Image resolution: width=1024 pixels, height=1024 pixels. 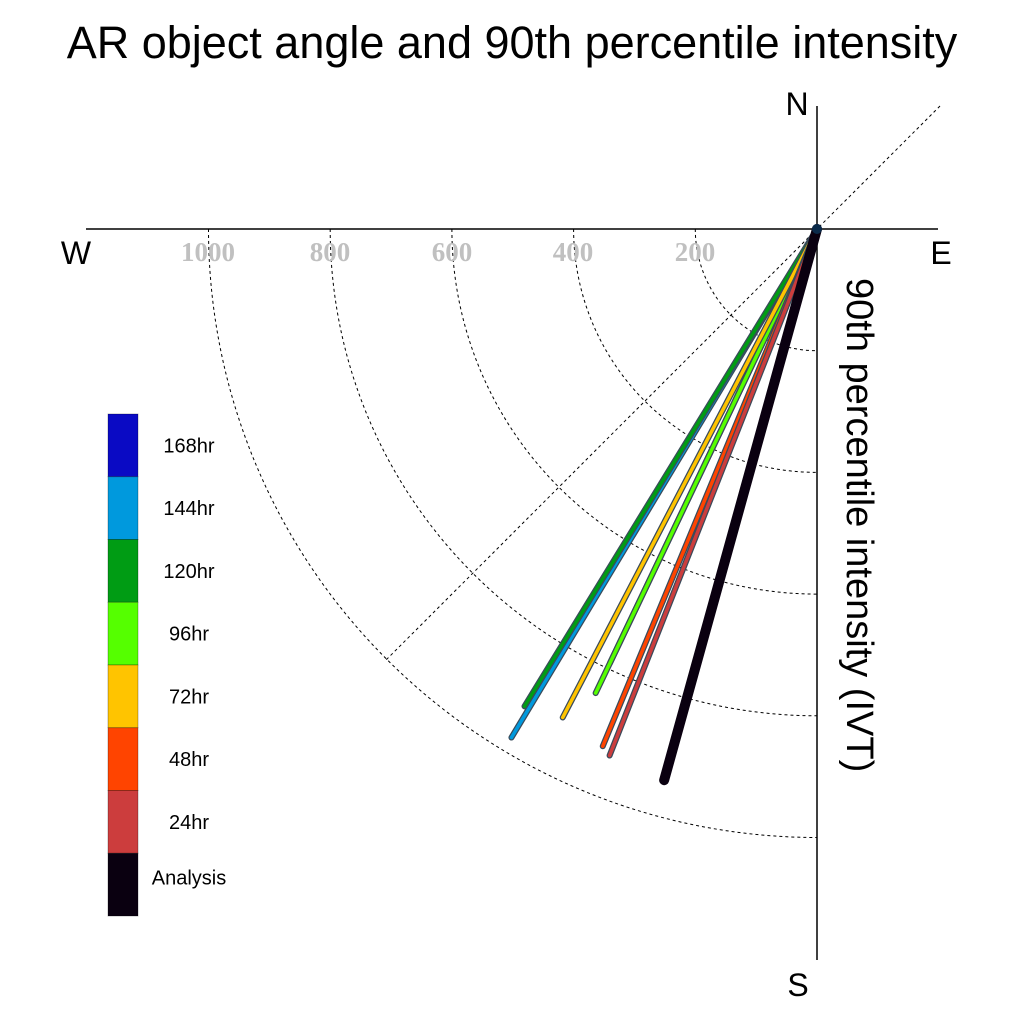 I want to click on vector-120hr, so click(x=670, y=468).